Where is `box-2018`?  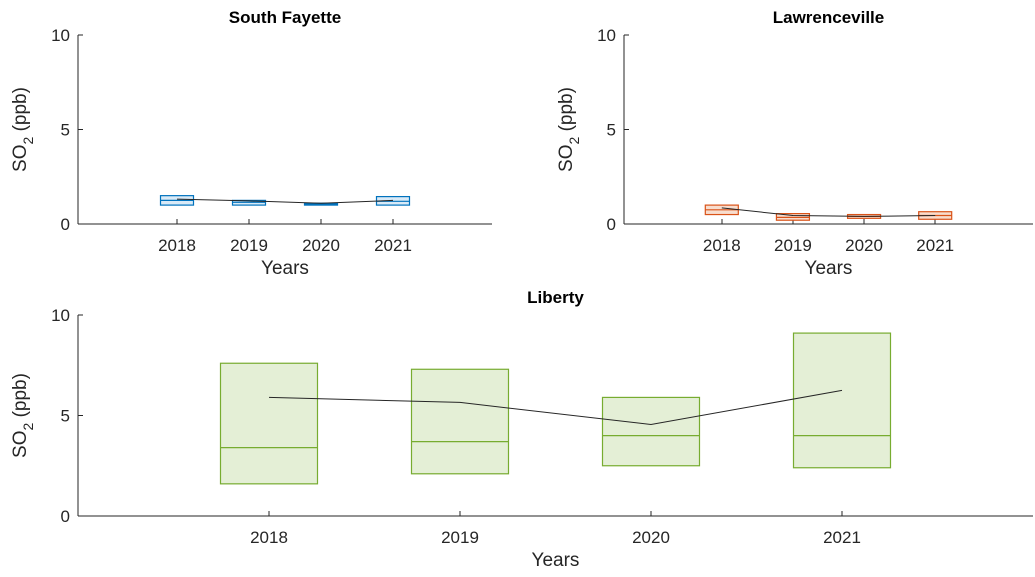
box-2018 is located at coordinates (269, 423).